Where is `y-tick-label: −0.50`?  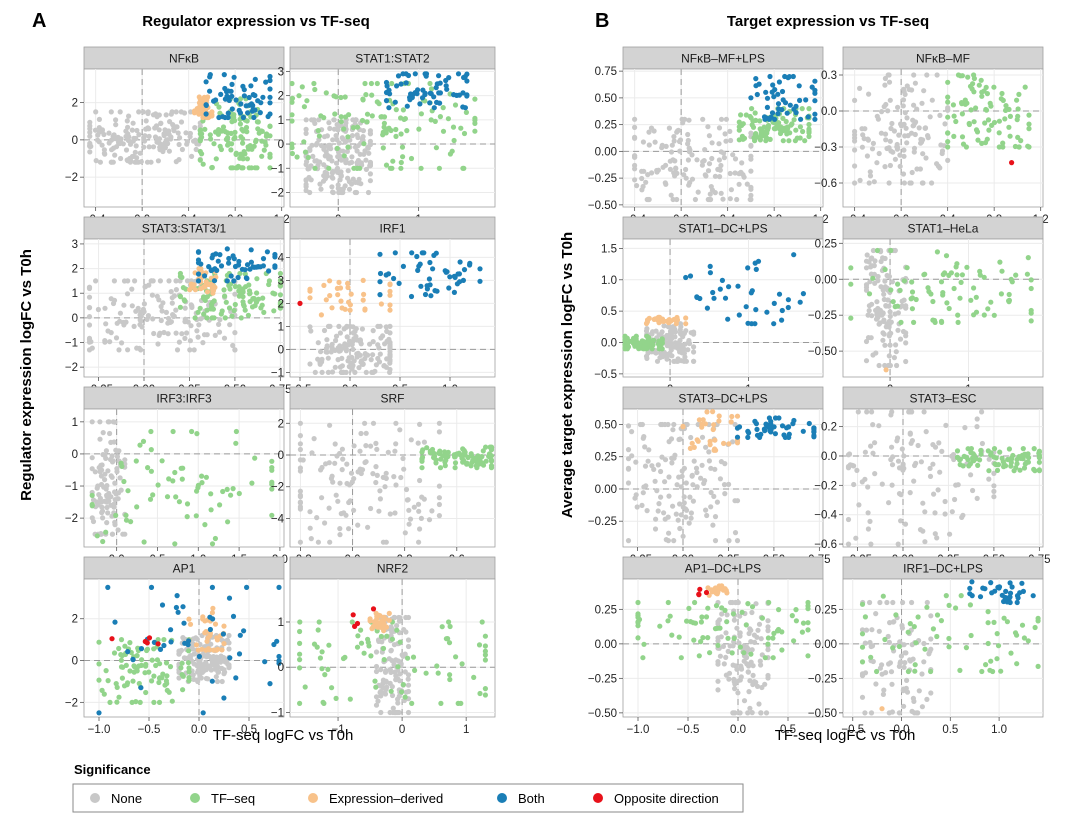
y-tick-label: −0.50 is located at coordinates (602, 206).